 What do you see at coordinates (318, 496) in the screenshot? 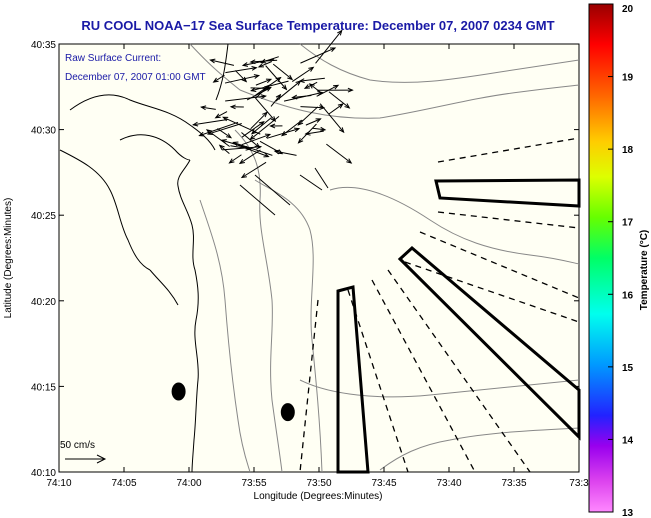
I see `x-axis-label: Longitude (Degrees:Minutes)` at bounding box center [318, 496].